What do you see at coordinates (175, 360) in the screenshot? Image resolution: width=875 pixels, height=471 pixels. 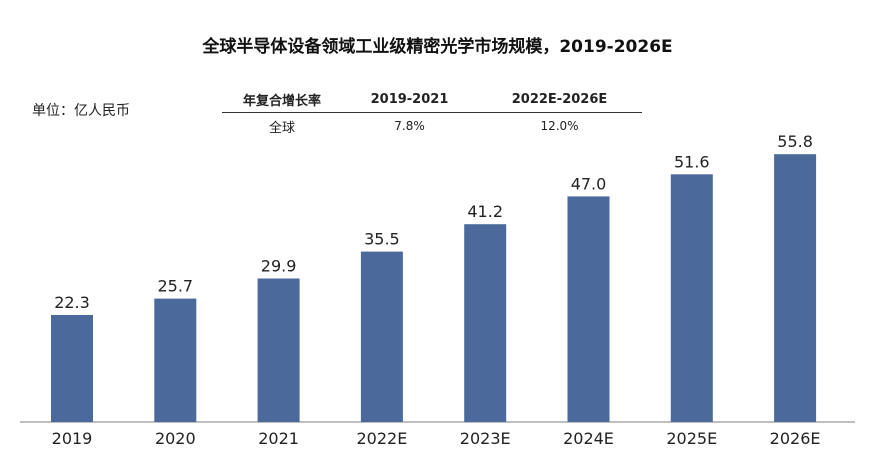 I see `bar-2020` at bounding box center [175, 360].